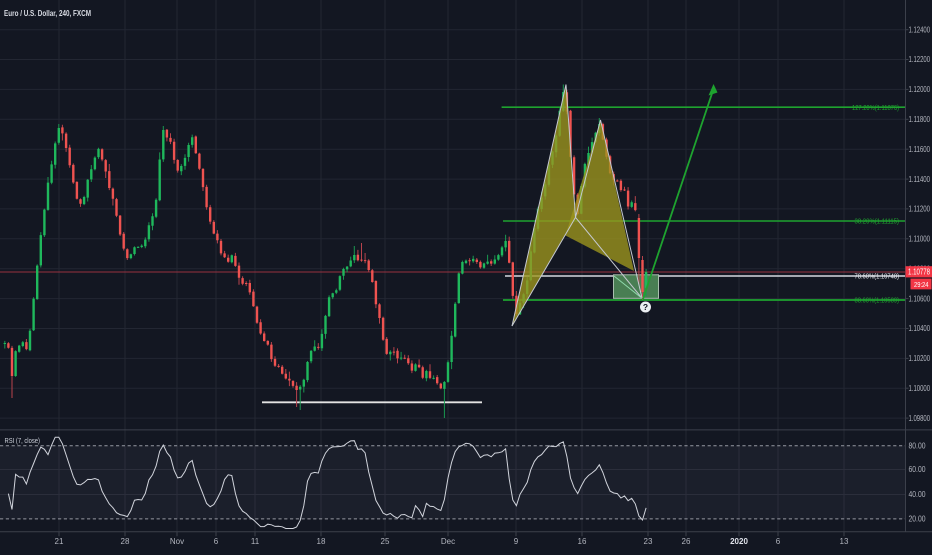  What do you see at coordinates (47, 13) in the screenshot?
I see `svg-text: Euro / U.S. Dollar, 240, FXCM` at bounding box center [47, 13].